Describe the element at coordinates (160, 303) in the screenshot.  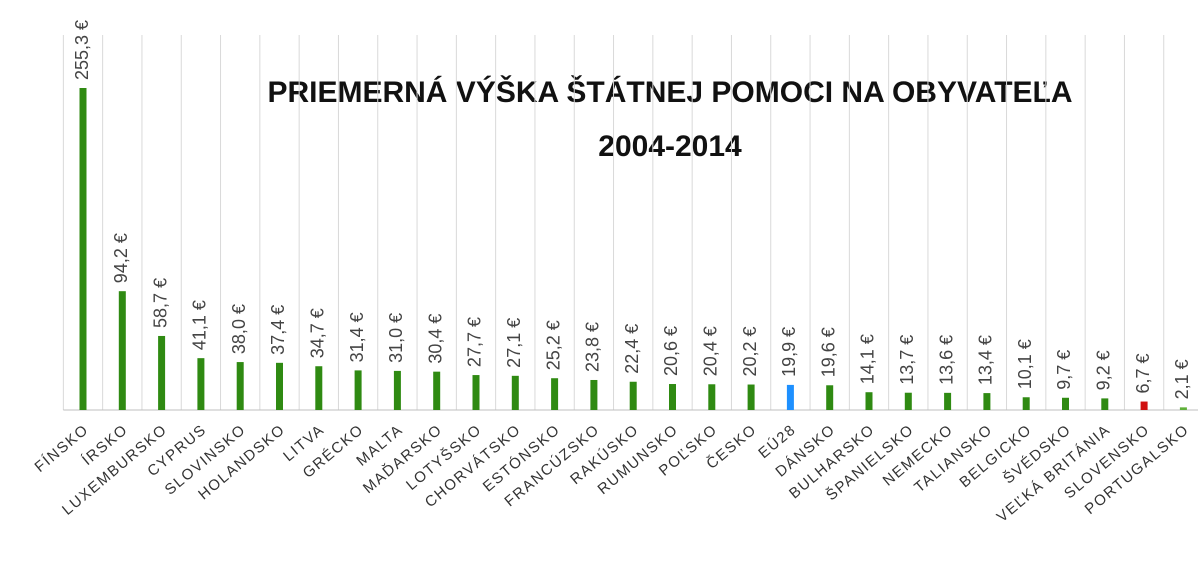
I see `value-label: 58,7 €` at that location.